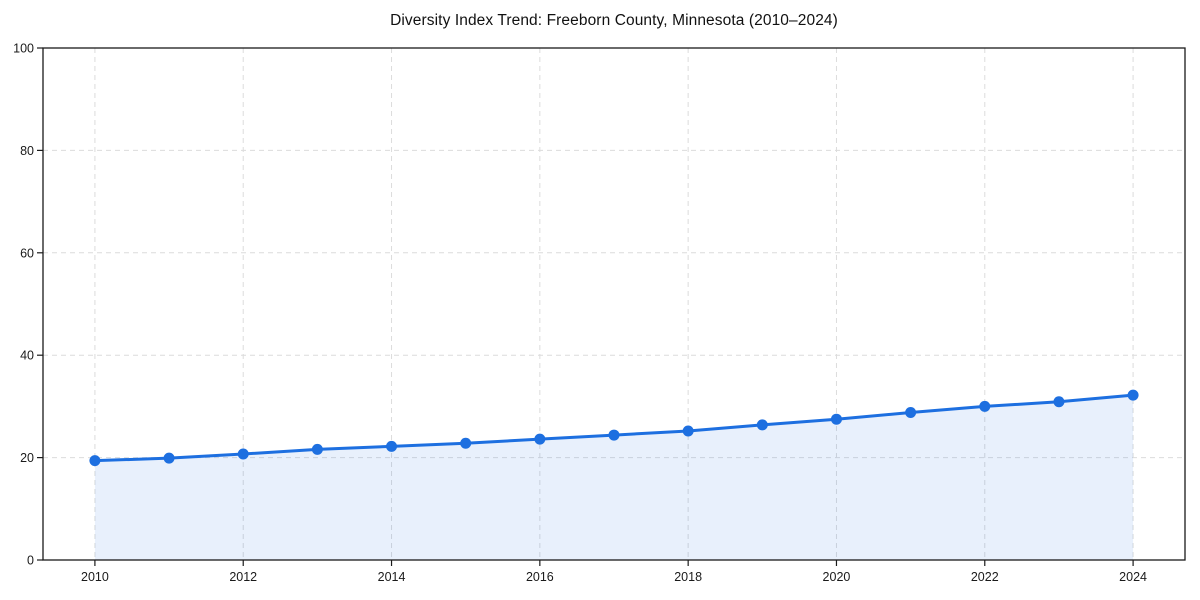 This screenshot has height=600, width=1200. What do you see at coordinates (540, 577) in the screenshot?
I see `x-tick-label: 2016` at bounding box center [540, 577].